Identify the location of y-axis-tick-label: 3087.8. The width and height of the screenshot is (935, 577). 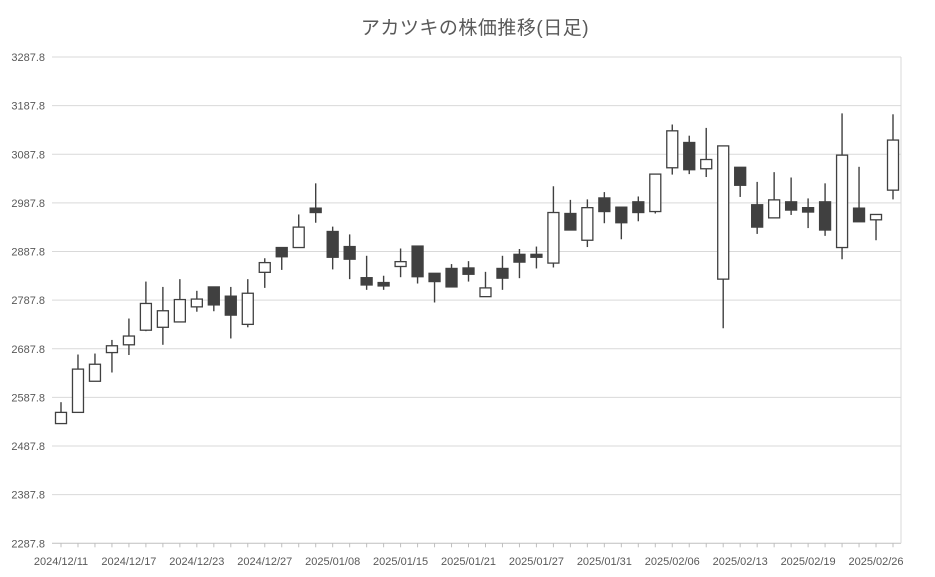
(28, 155).